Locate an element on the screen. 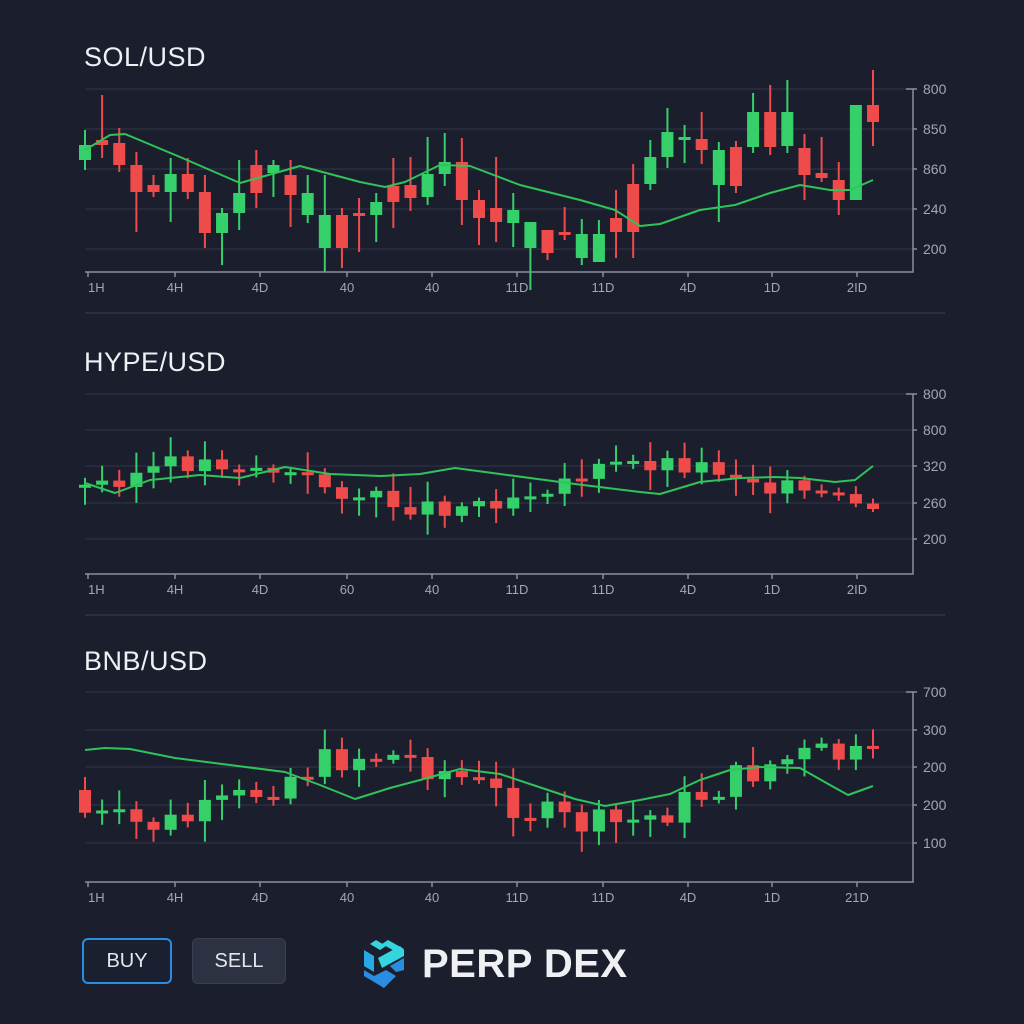  hexagon-cube-logo-icon is located at coordinates (384, 964).